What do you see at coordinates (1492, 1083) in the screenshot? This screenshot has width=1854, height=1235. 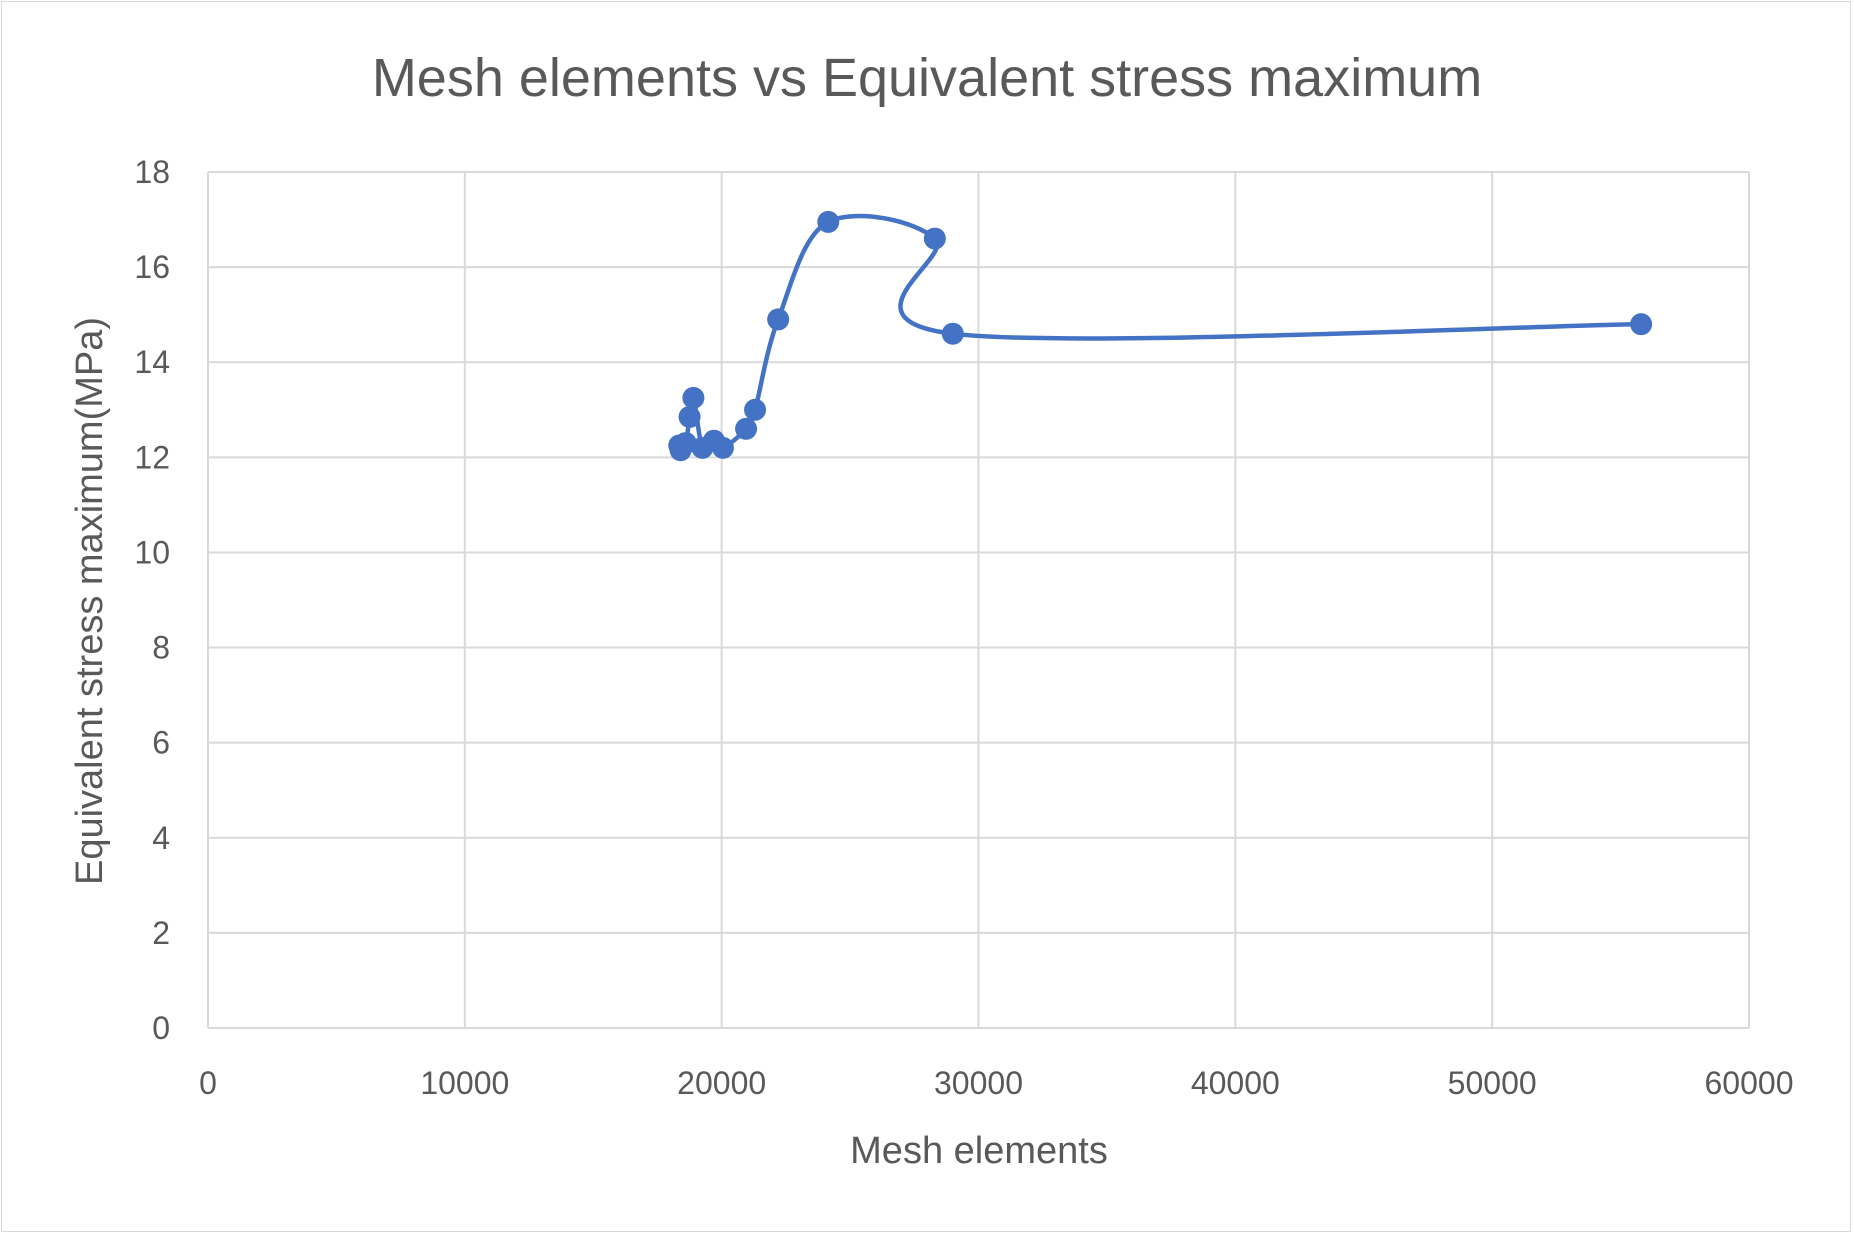 I see `x-tick-label-50000: 50000` at bounding box center [1492, 1083].